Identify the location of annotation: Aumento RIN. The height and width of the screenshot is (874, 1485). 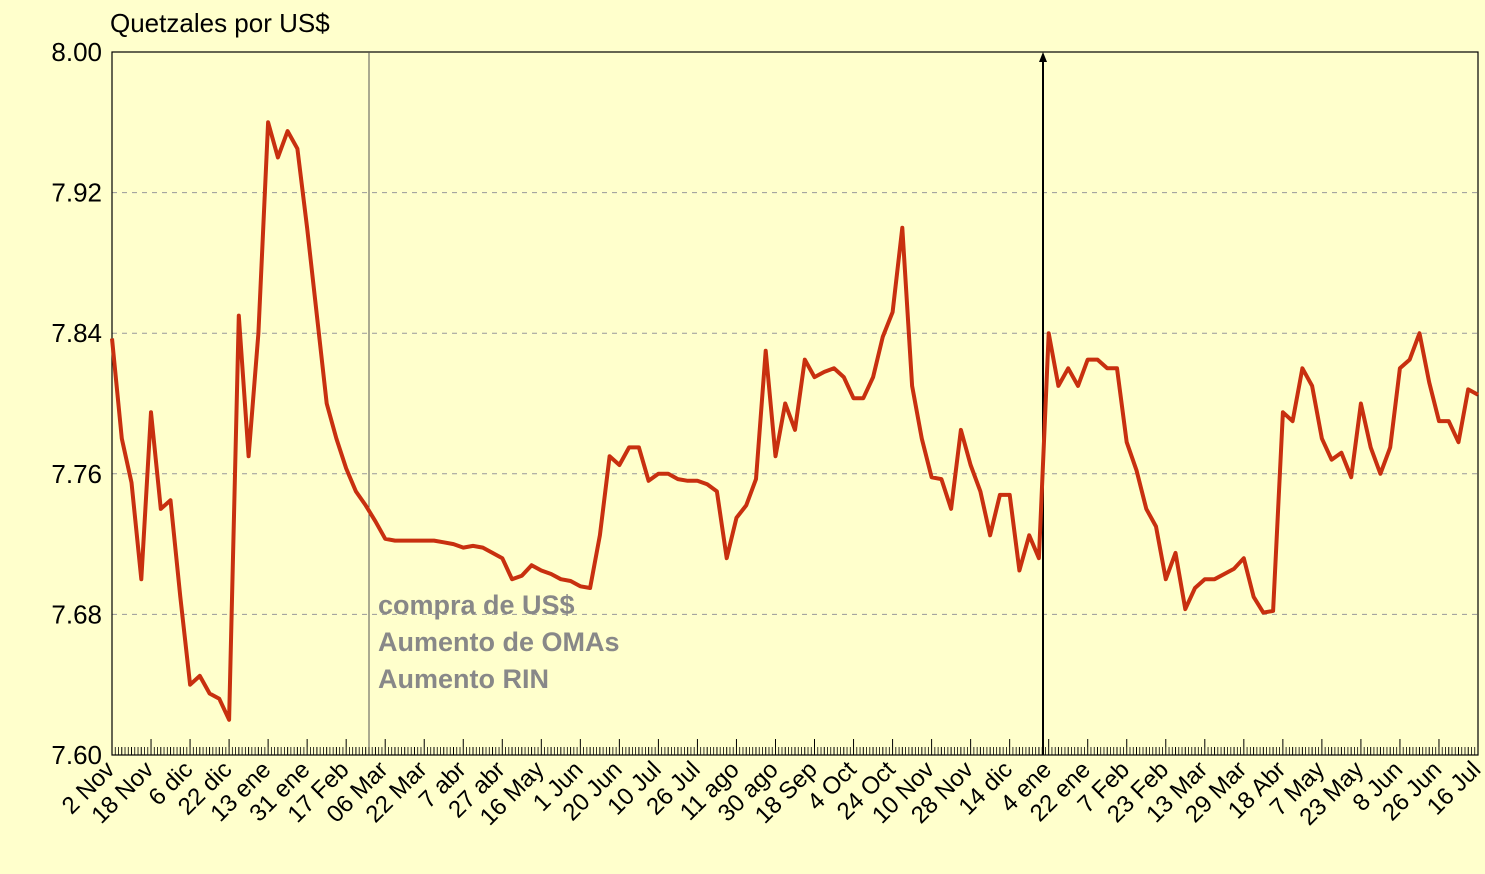
(463, 679).